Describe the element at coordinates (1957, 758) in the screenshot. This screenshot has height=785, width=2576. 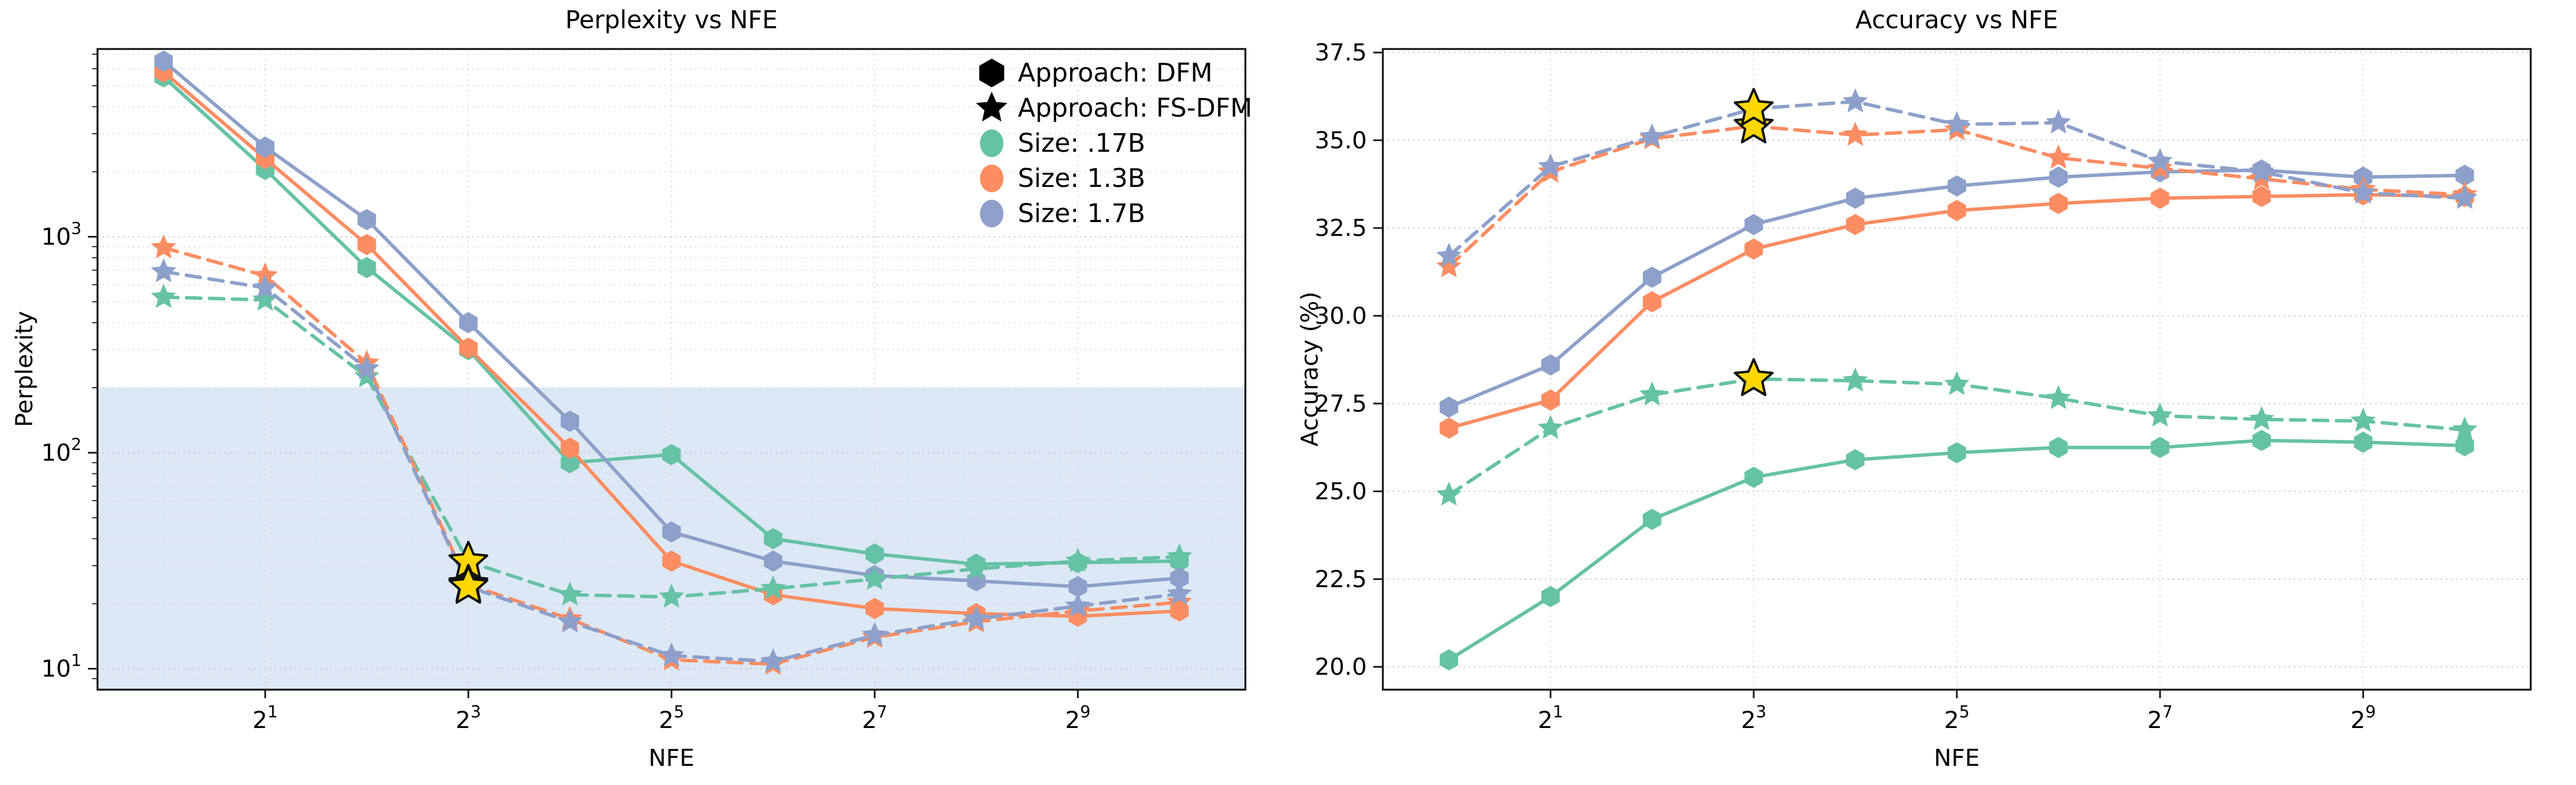
I see `right-plot-xlabel: NFE` at that location.